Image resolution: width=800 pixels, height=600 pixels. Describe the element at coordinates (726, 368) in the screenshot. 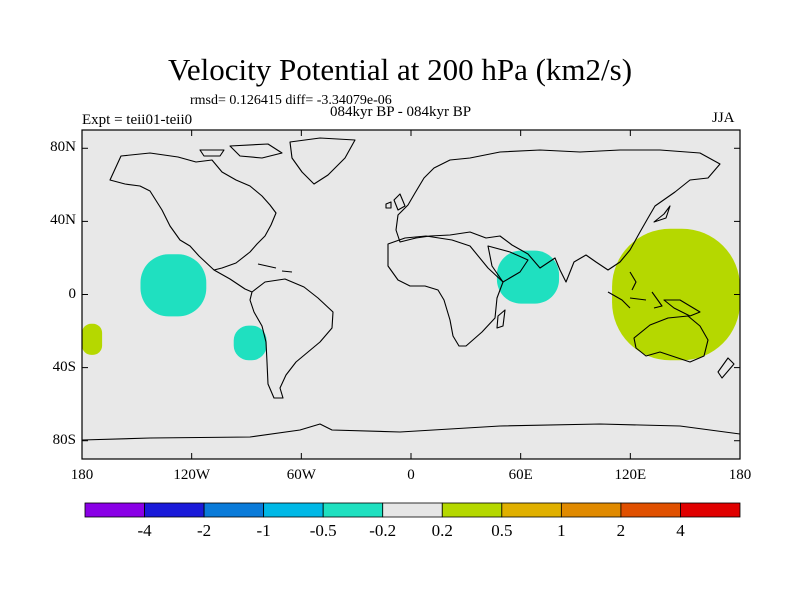

I see `coast-new-zealand` at that location.